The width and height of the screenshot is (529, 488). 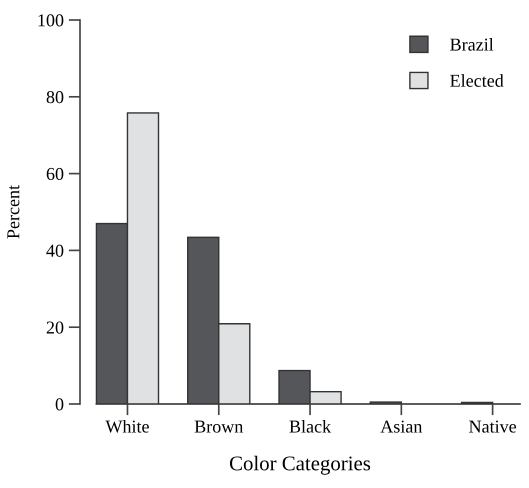 I want to click on x-axis-title: Color Categories, so click(x=300, y=465).